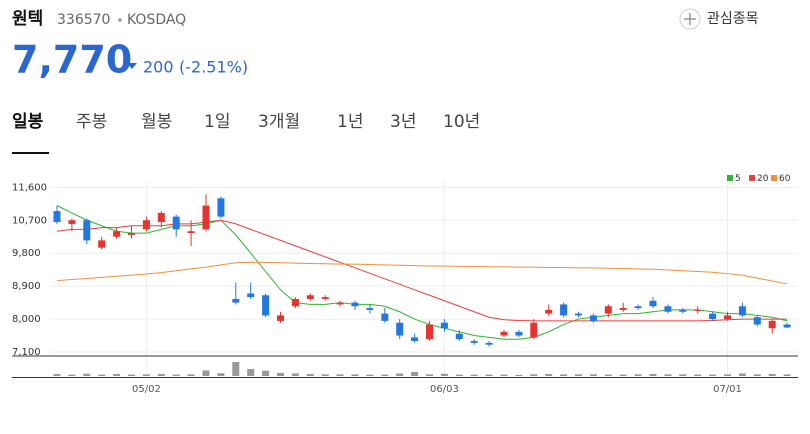  Describe the element at coordinates (213, 67) in the screenshot. I see `change-pct: (-2.51%)` at that location.